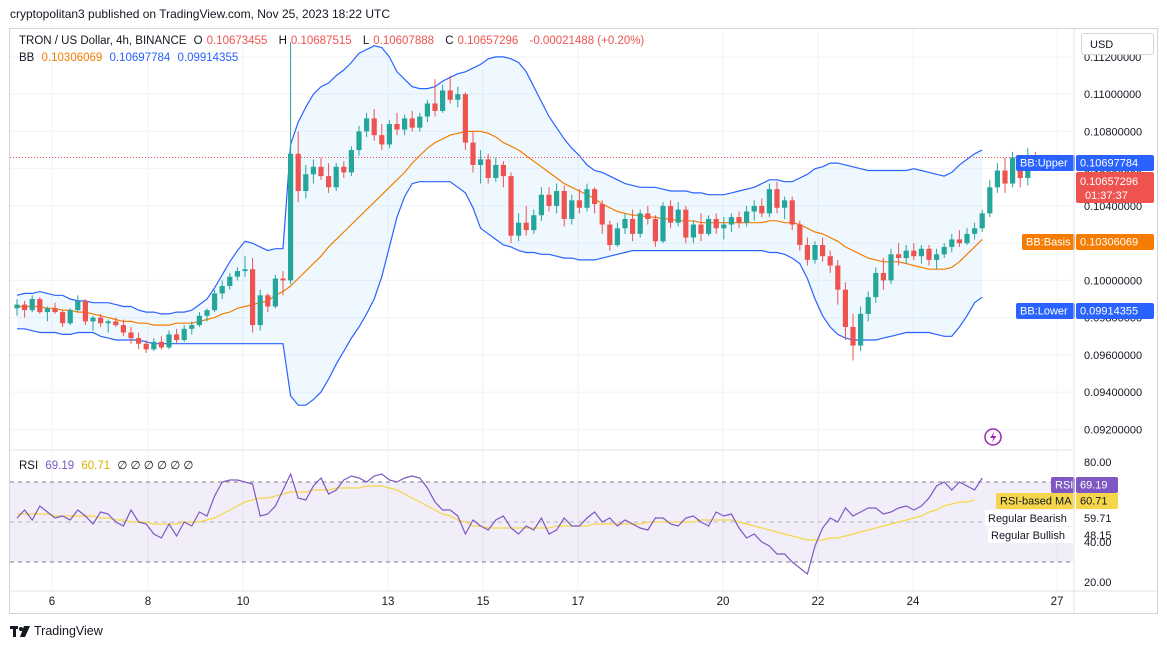 Image resolution: width=1167 pixels, height=650 pixels. What do you see at coordinates (27, 58) in the screenshot?
I see `bb-name: BB` at bounding box center [27, 58].